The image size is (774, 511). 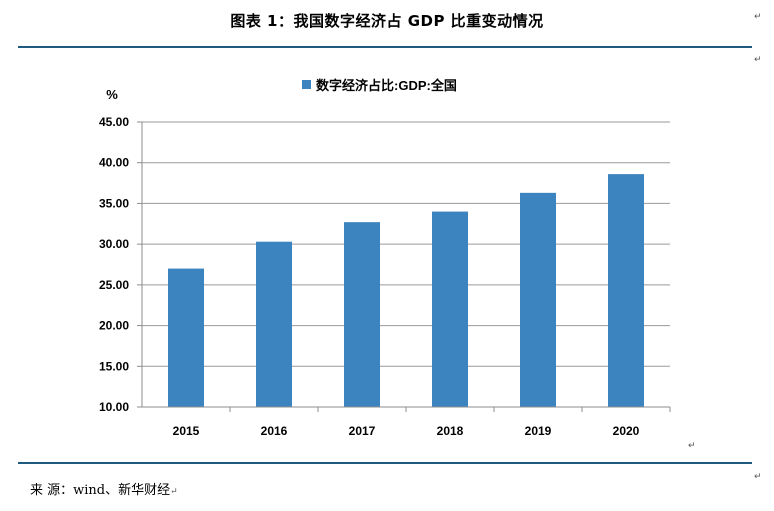 I want to click on top-rule, so click(x=385, y=47).